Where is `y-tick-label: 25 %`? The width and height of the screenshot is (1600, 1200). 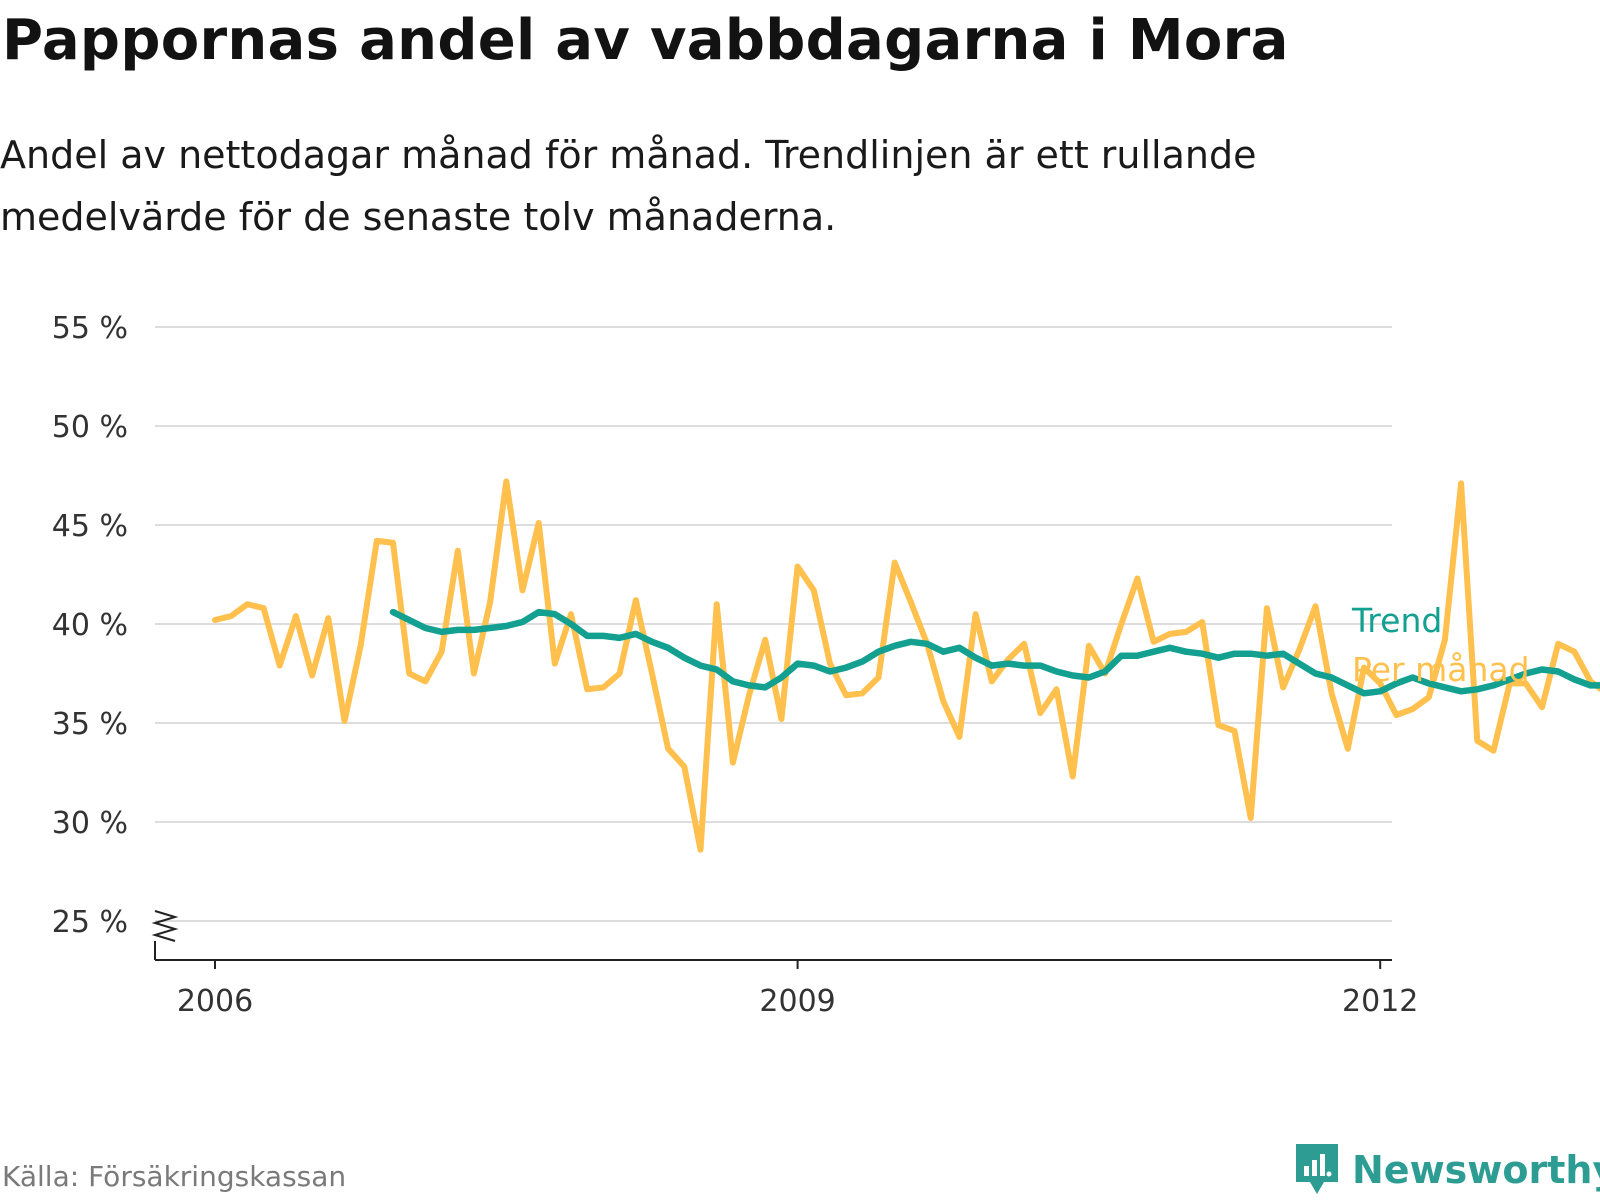 y-tick-label: 25 % is located at coordinates (90, 922).